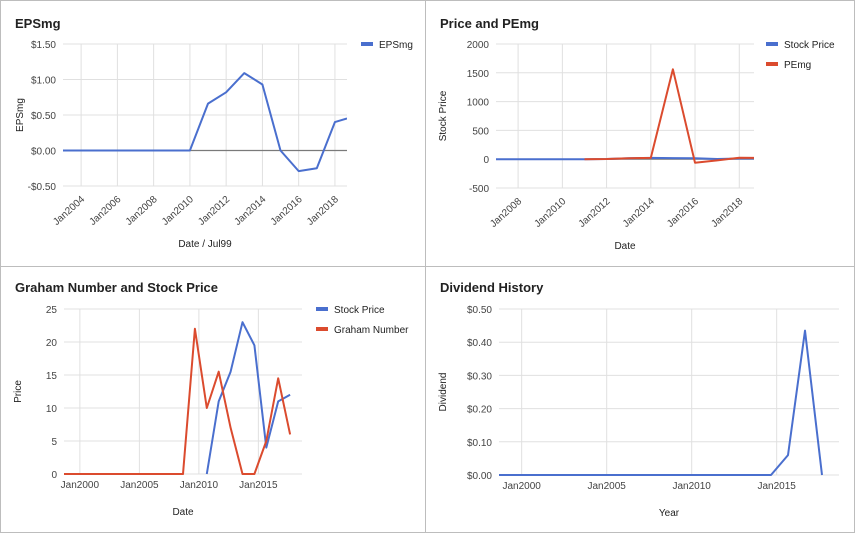 The image size is (855, 534). Describe the element at coordinates (479, 410) in the screenshot. I see `y-tick-label: $0.20` at that location.